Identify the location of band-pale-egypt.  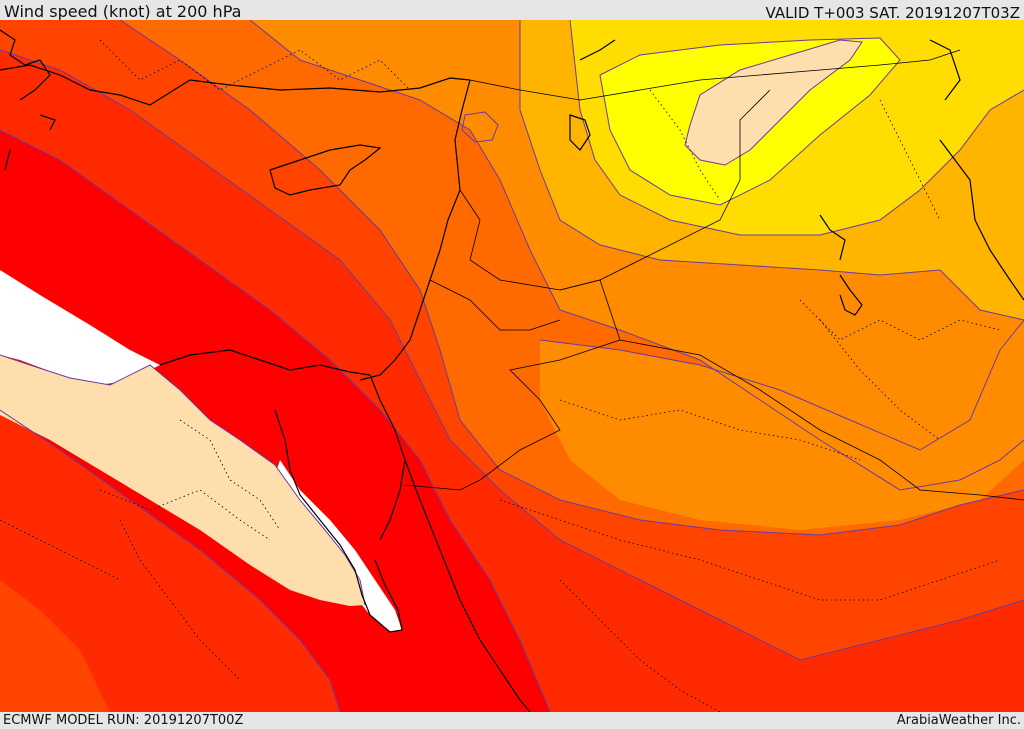
(182, 480).